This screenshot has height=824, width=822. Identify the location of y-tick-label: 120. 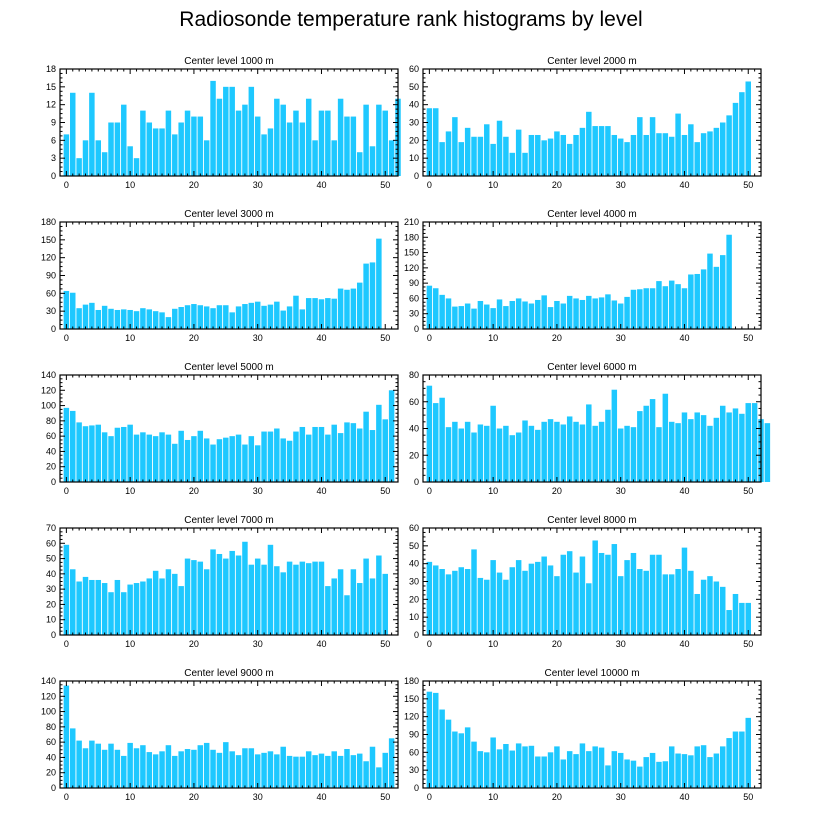
(48, 390).